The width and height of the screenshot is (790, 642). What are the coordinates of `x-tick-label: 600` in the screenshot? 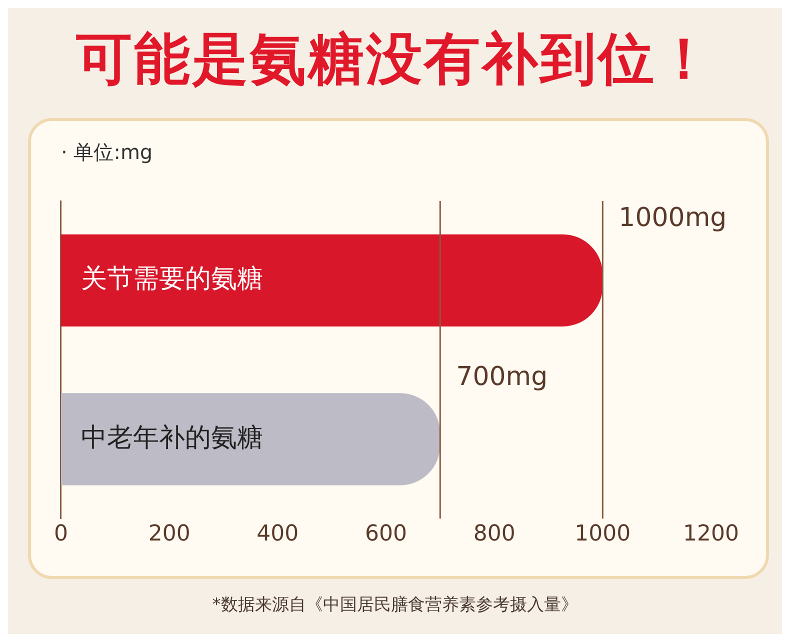 It's located at (386, 534).